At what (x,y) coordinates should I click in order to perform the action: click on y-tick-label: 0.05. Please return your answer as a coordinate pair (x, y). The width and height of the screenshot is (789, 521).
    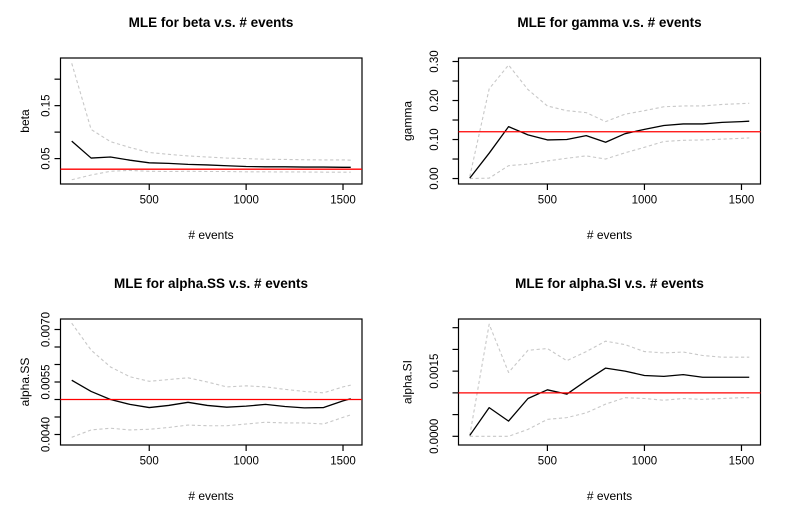
    Looking at the image, I should click on (47, 158).